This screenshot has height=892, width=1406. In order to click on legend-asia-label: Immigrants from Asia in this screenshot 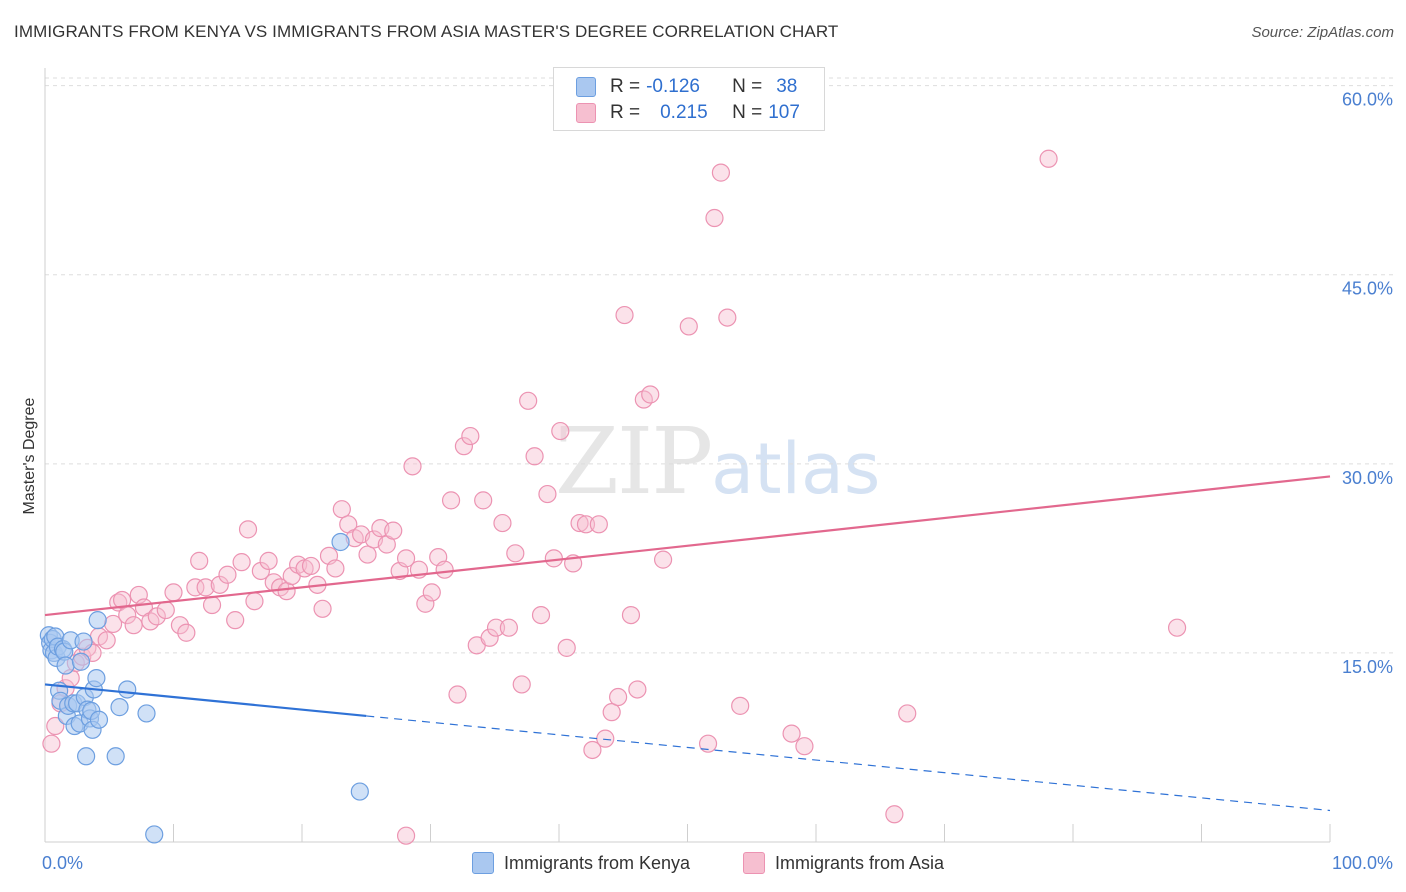, I will do `click(860, 862)`.